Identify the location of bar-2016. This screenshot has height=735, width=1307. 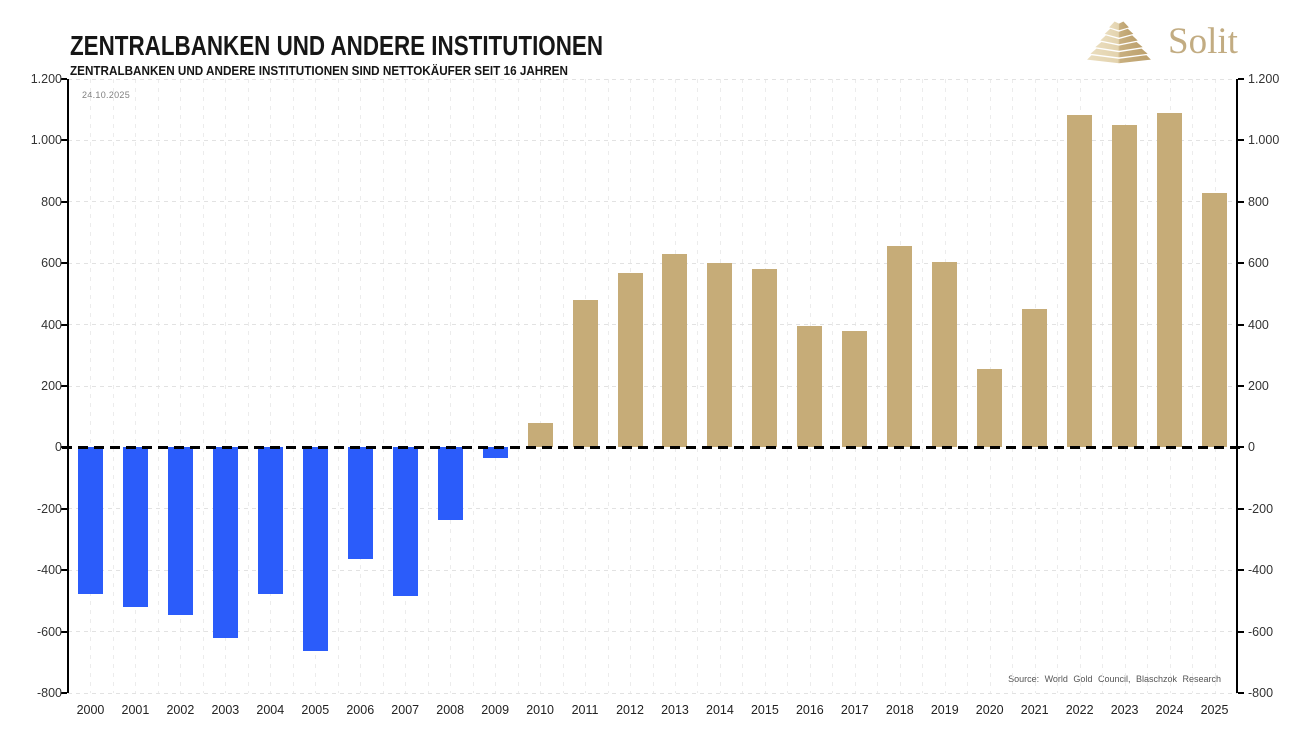
(810, 387).